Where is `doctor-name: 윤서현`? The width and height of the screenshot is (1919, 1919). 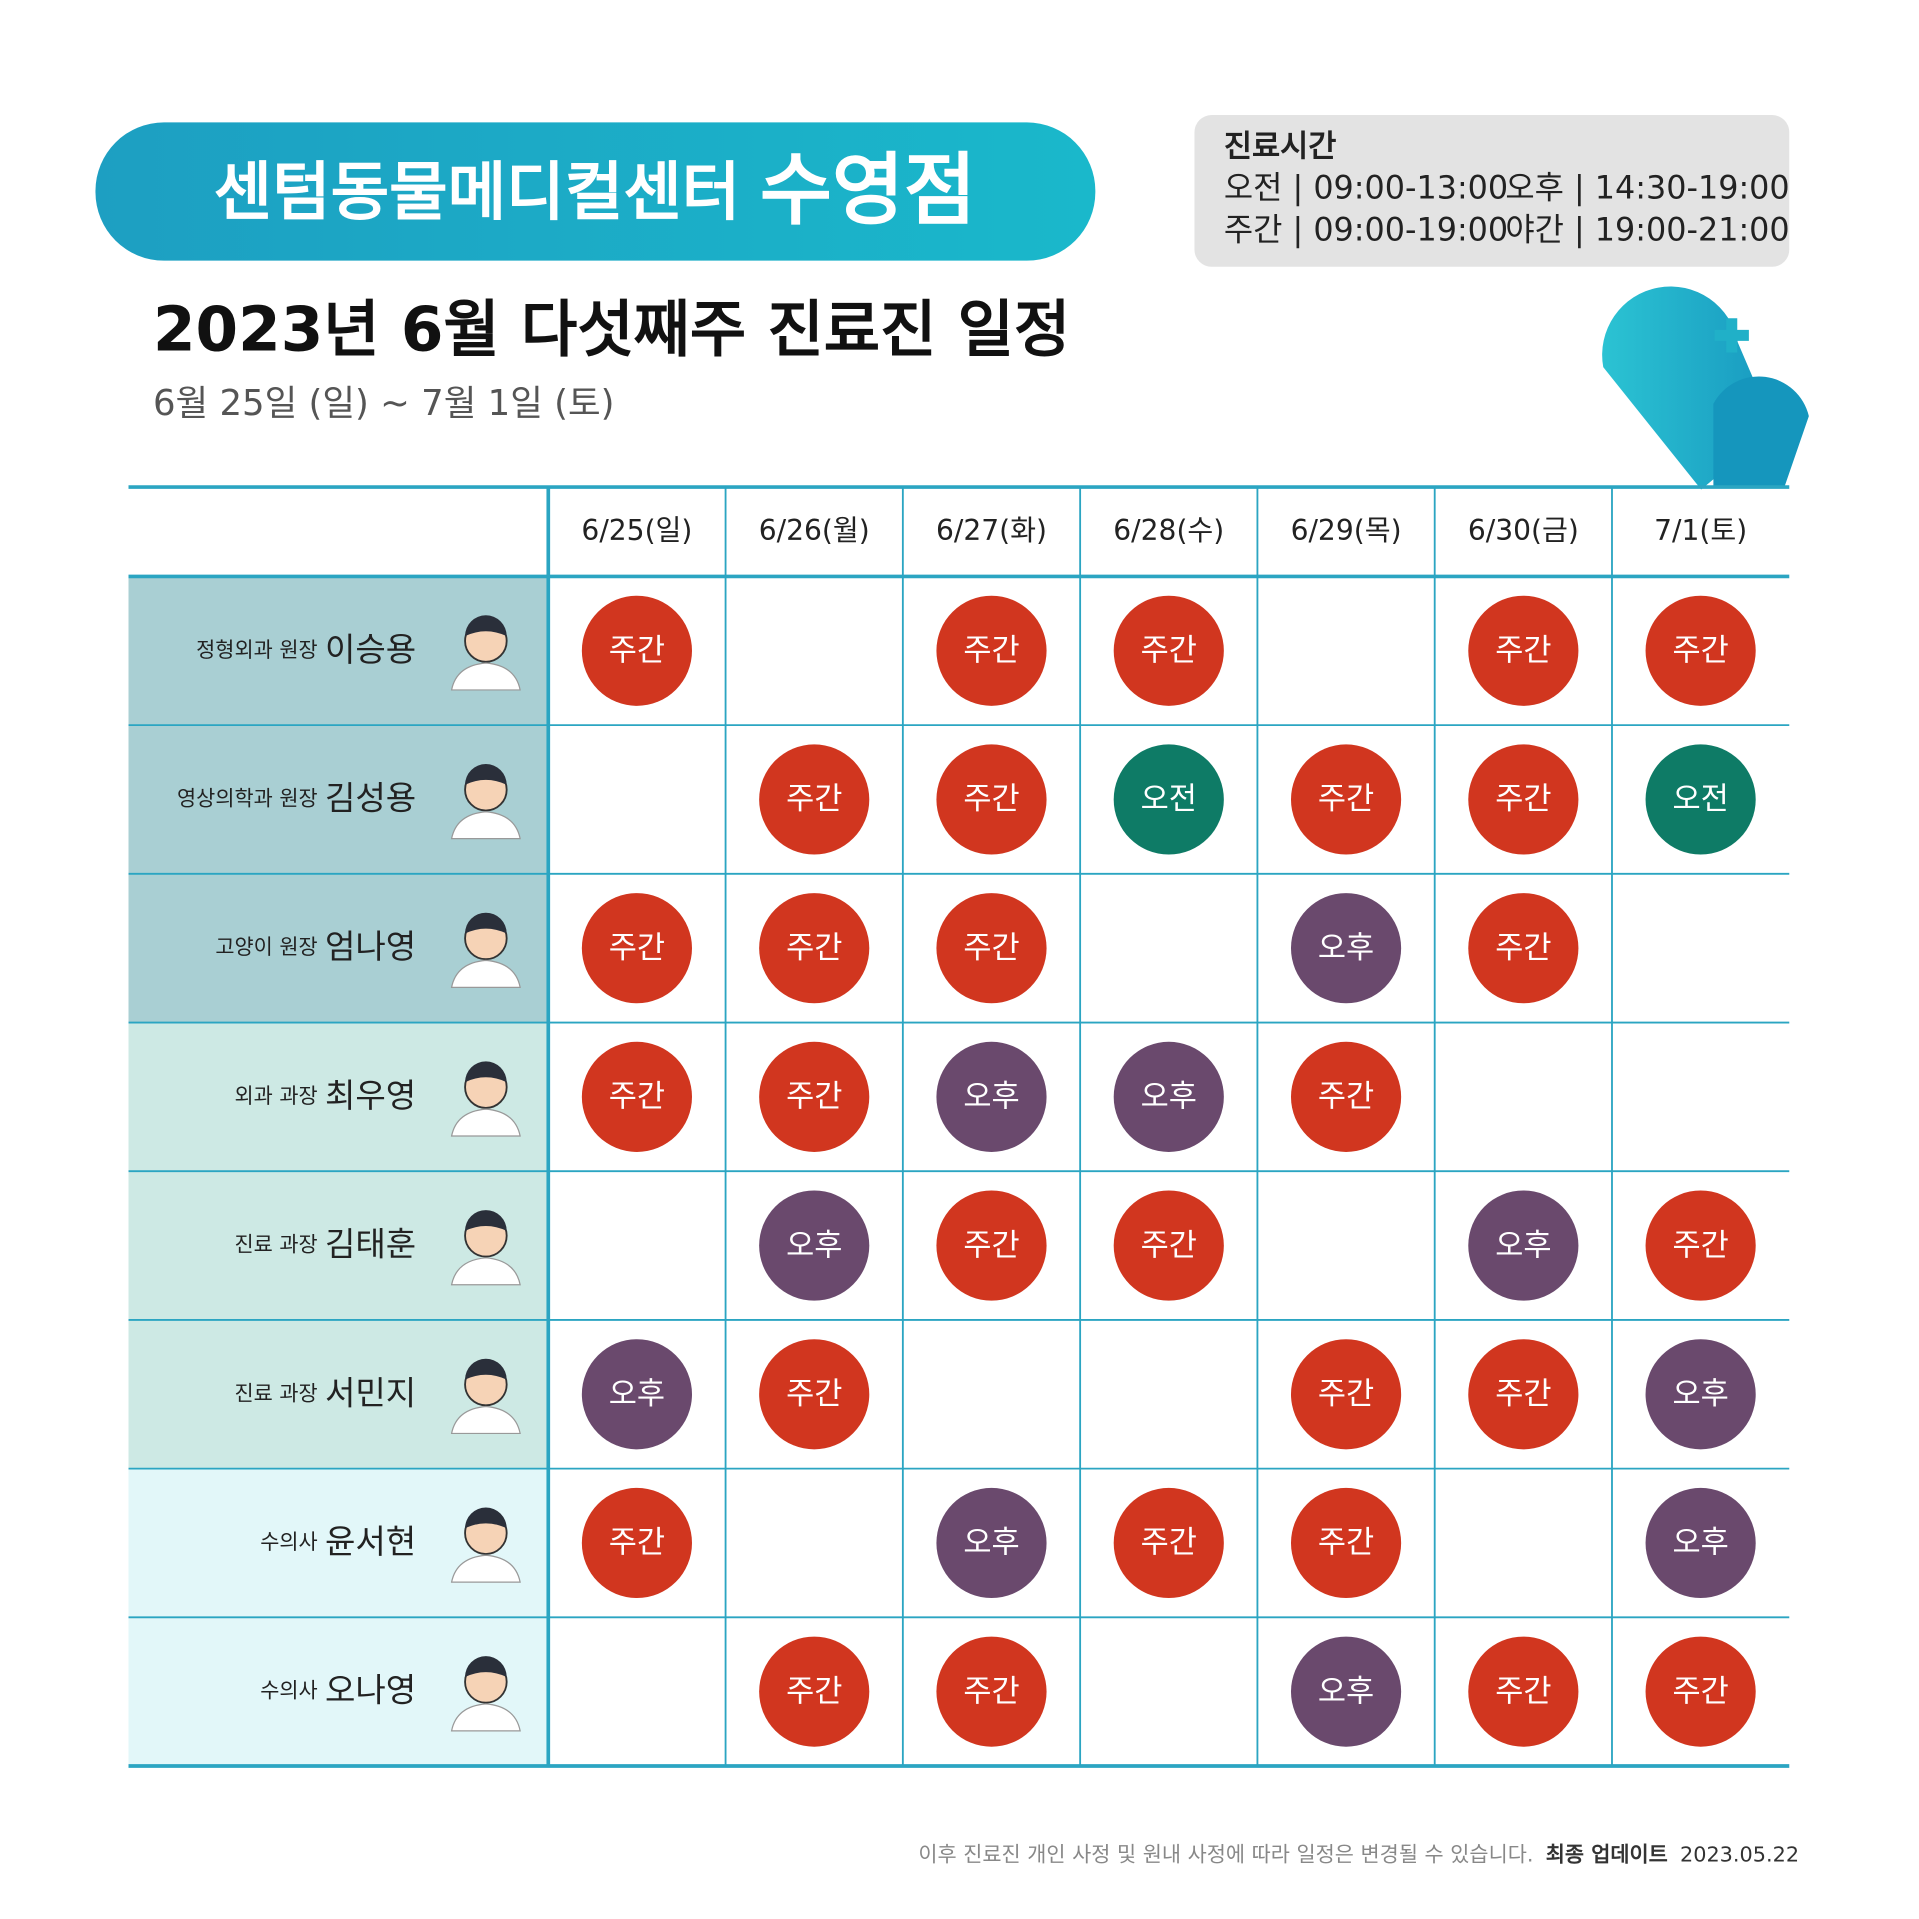 doctor-name: 윤서현 is located at coordinates (370, 1540).